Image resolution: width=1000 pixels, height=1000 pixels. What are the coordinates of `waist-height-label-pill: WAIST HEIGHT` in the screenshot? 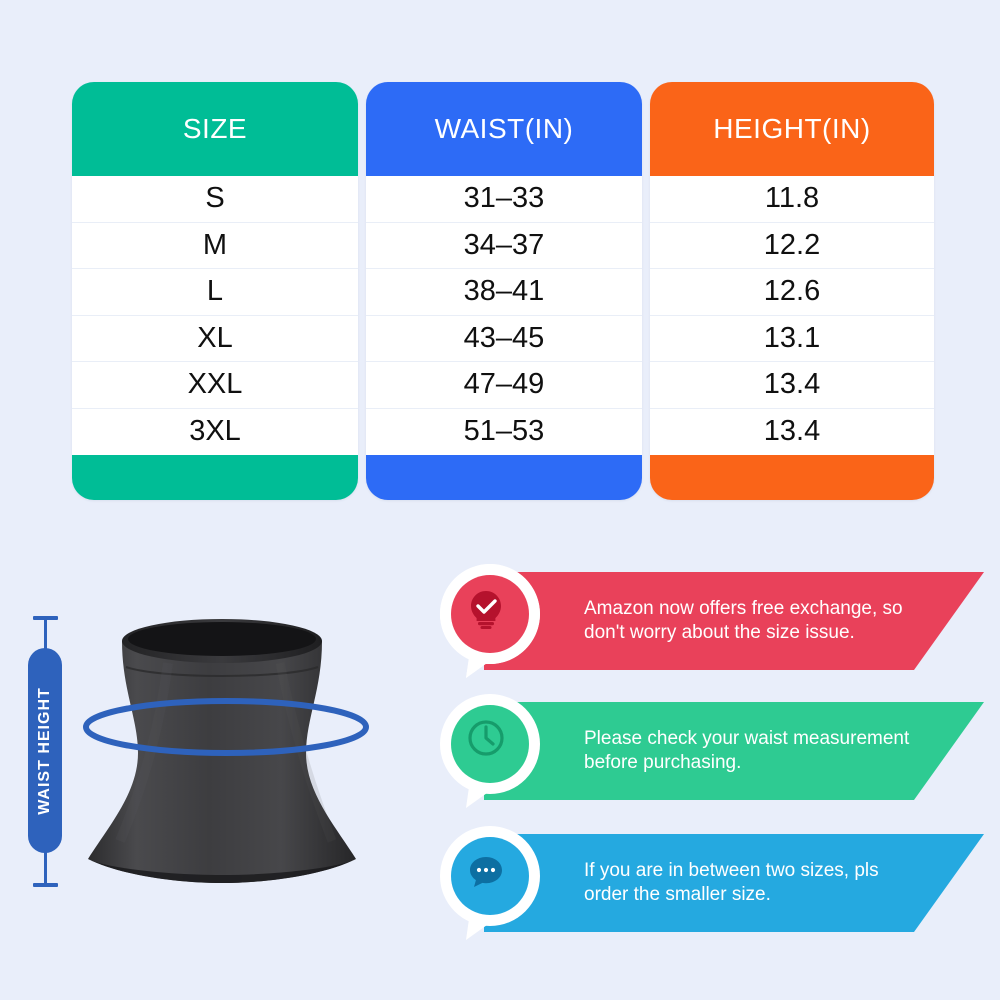 It's located at (45, 750).